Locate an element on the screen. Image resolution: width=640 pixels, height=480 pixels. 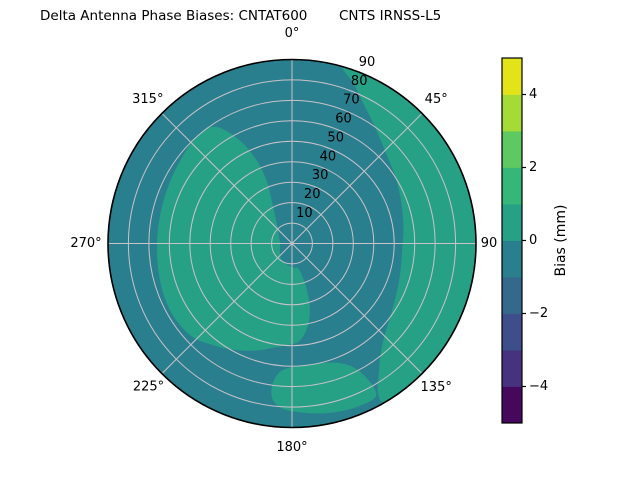
theta-tick-label-270: 270° is located at coordinates (85, 243).